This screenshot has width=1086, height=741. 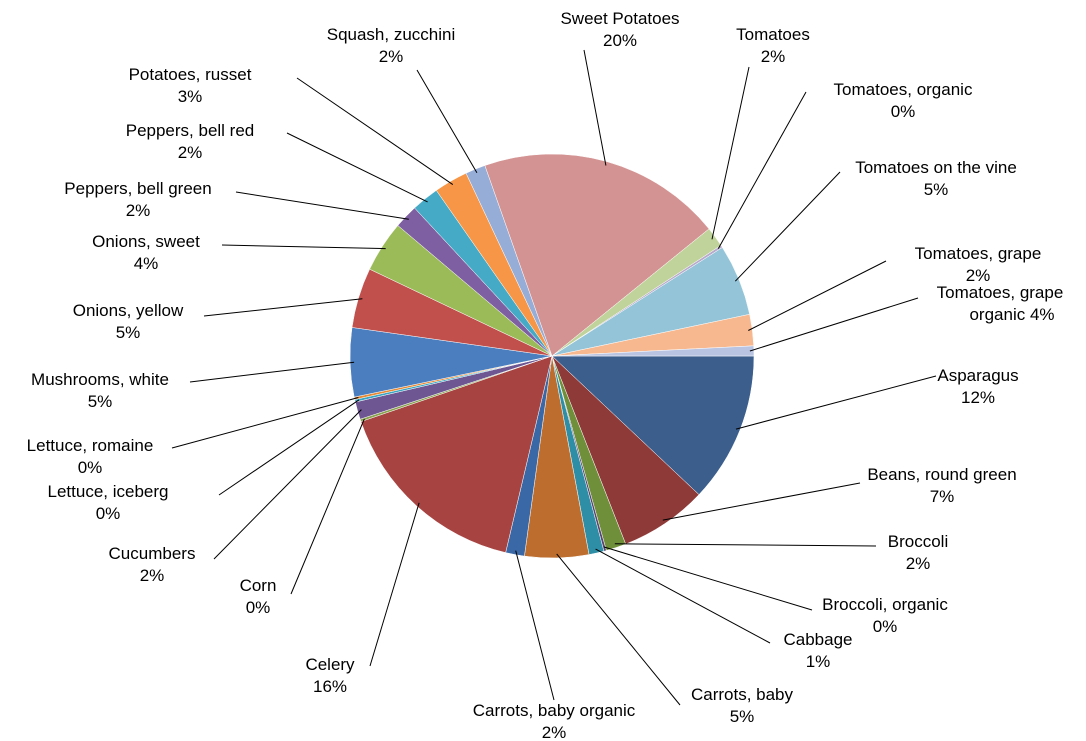 I want to click on slice-label-corn: Corn 0%, so click(x=258, y=596).